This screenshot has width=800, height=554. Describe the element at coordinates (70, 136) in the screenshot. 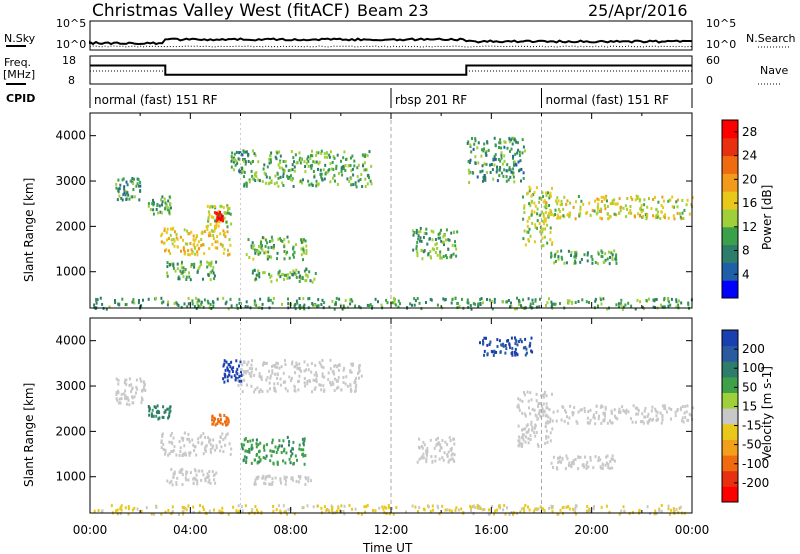

I see `y-tick-label: 4000` at that location.